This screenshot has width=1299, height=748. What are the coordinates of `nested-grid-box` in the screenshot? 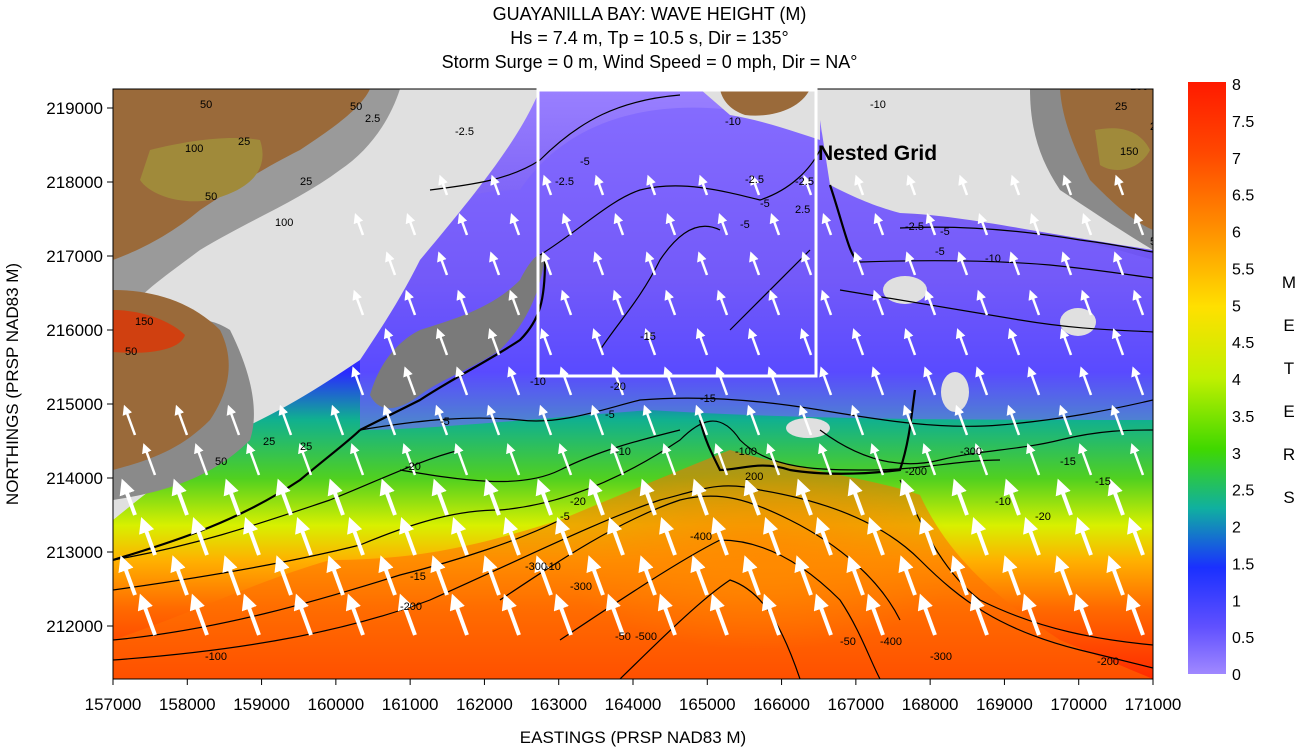 It's located at (677, 233).